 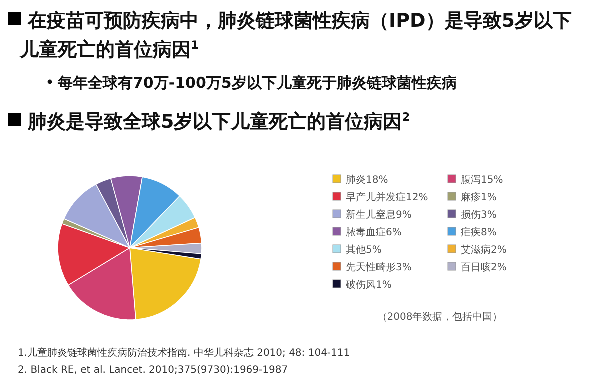 What do you see at coordinates (479, 215) in the screenshot?
I see `legend-label: 损伤3%` at bounding box center [479, 215].